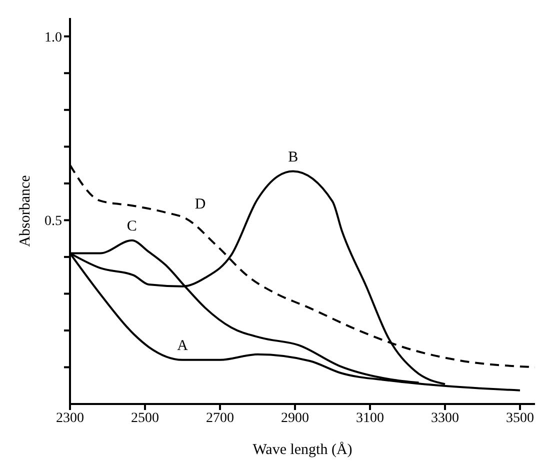 The height and width of the screenshot is (472, 541). What do you see at coordinates (370, 418) in the screenshot?
I see `x-tick-label: 3100` at bounding box center [370, 418].